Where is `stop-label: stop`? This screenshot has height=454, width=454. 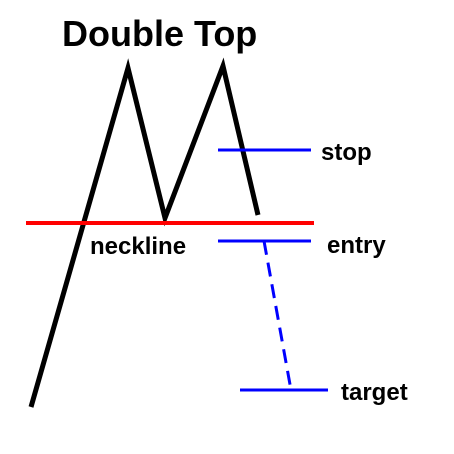 stop-label: stop is located at coordinates (346, 152).